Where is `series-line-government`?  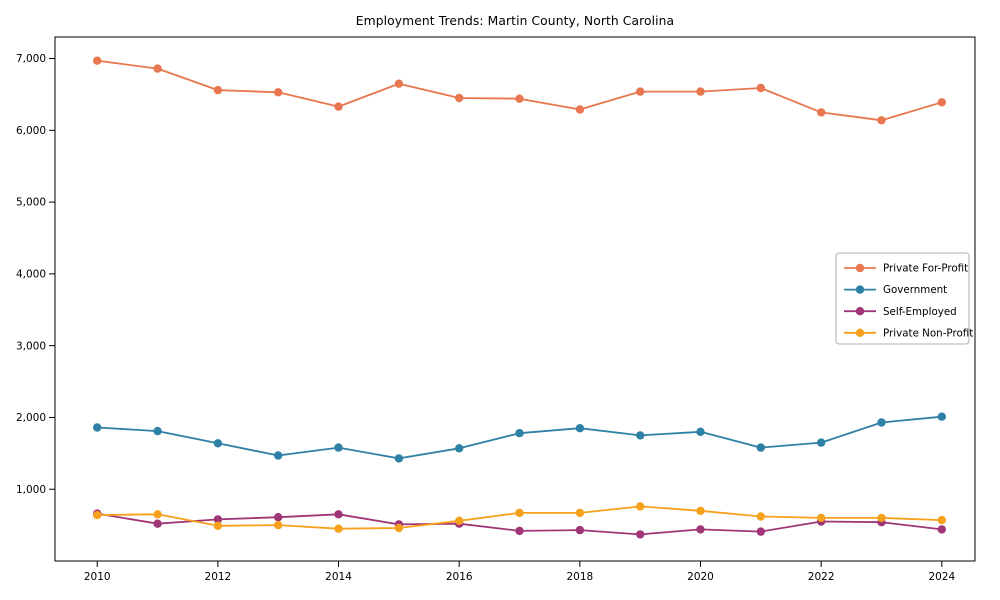 series-line-government is located at coordinates (519, 437).